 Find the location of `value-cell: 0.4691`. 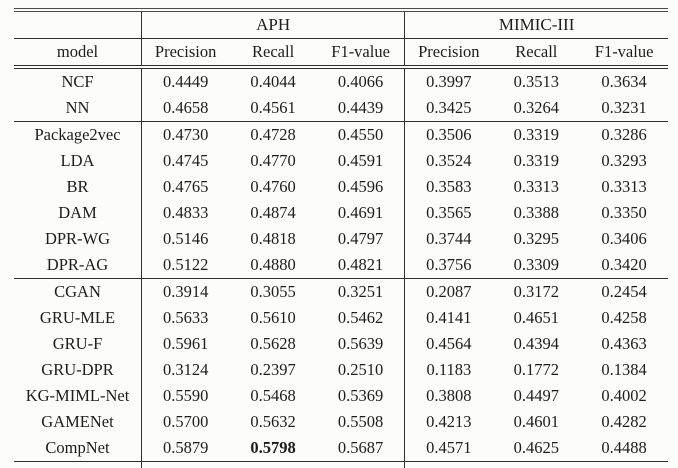

value-cell: 0.4691 is located at coordinates (361, 213).